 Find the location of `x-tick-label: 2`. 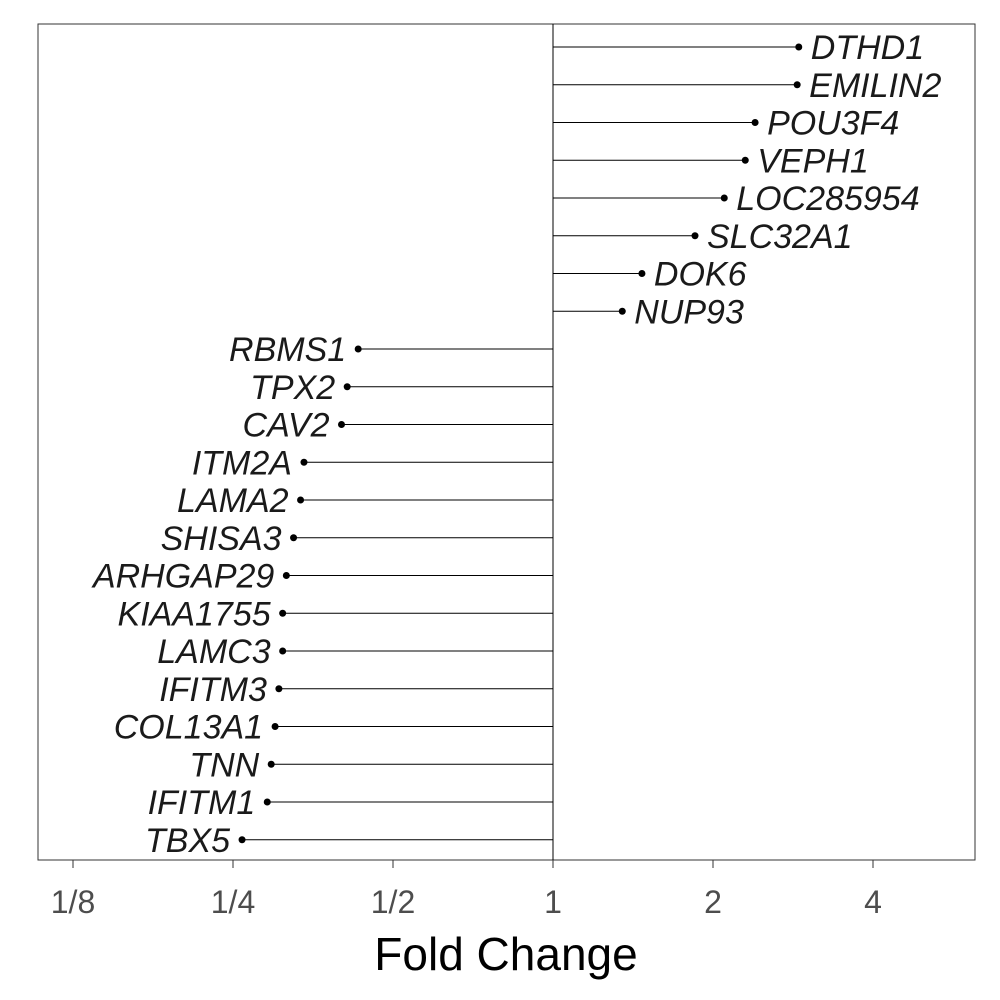

x-tick-label: 2 is located at coordinates (713, 902).